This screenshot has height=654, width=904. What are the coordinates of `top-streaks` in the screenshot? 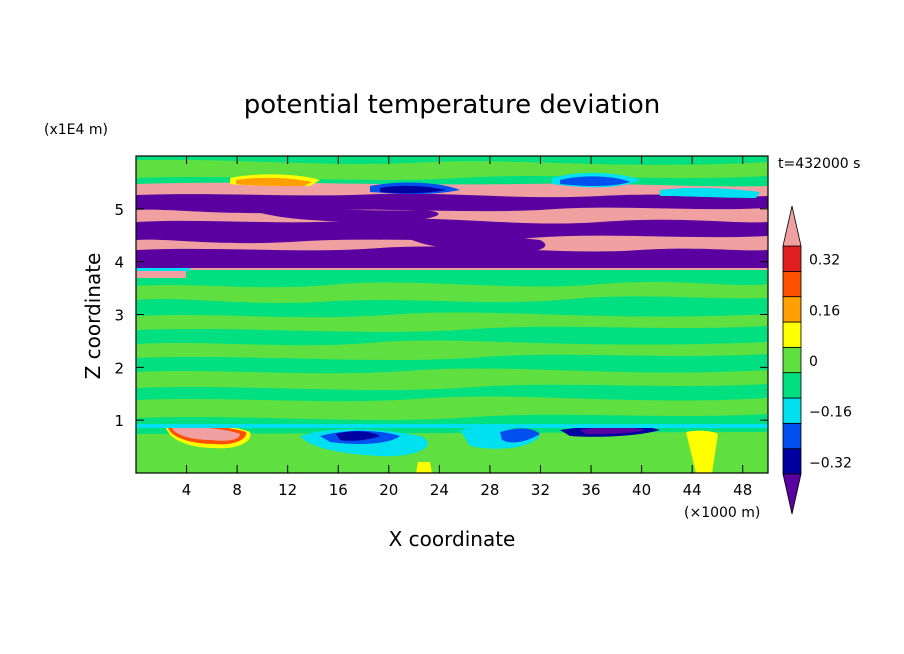 It's located at (448, 225).